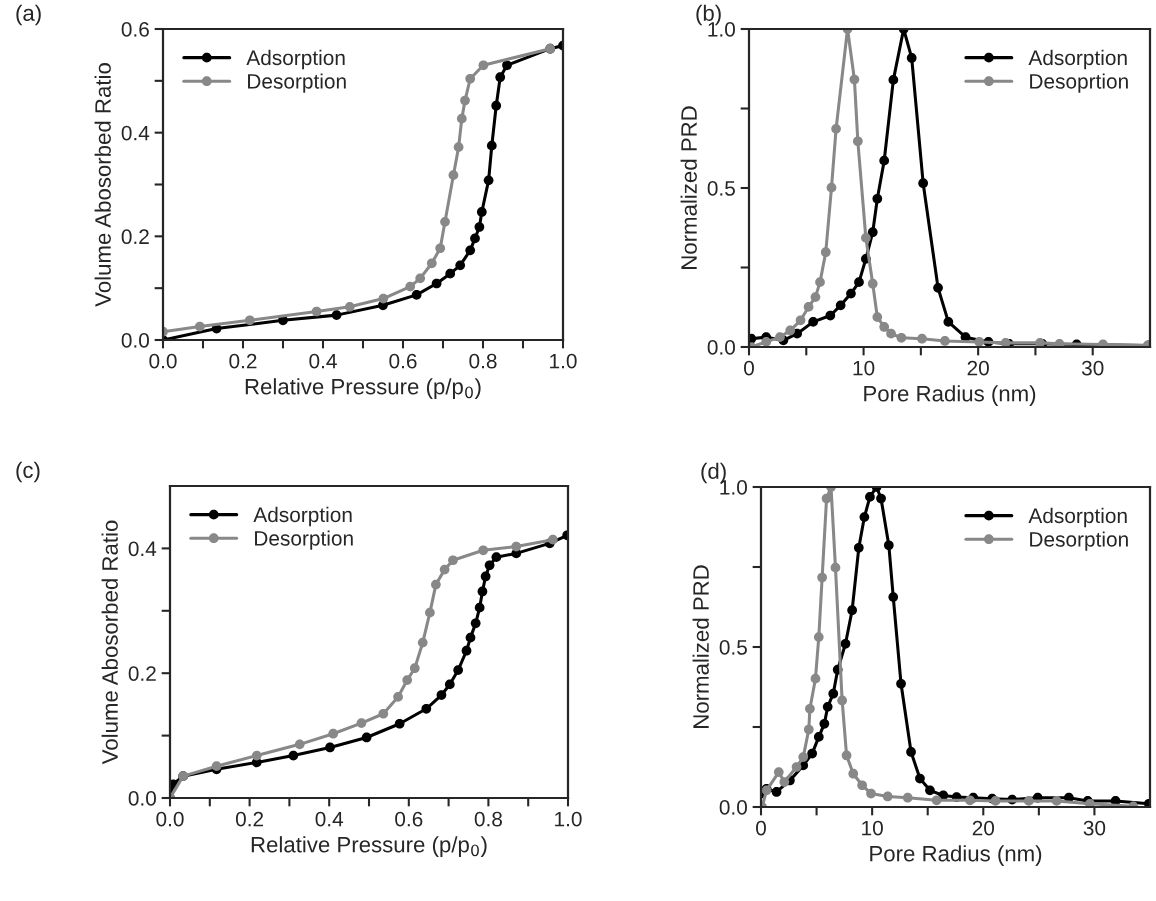 This screenshot has width=1156, height=901. I want to click on legend-label: Desoprtion, so click(1079, 83).